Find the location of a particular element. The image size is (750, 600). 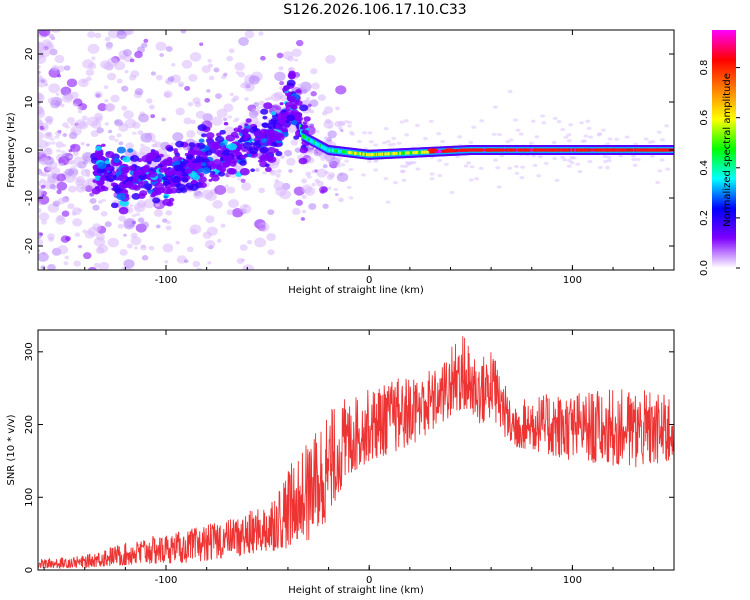

chart-title: S126.2026.106.17.10.C33 is located at coordinates (375, 10).